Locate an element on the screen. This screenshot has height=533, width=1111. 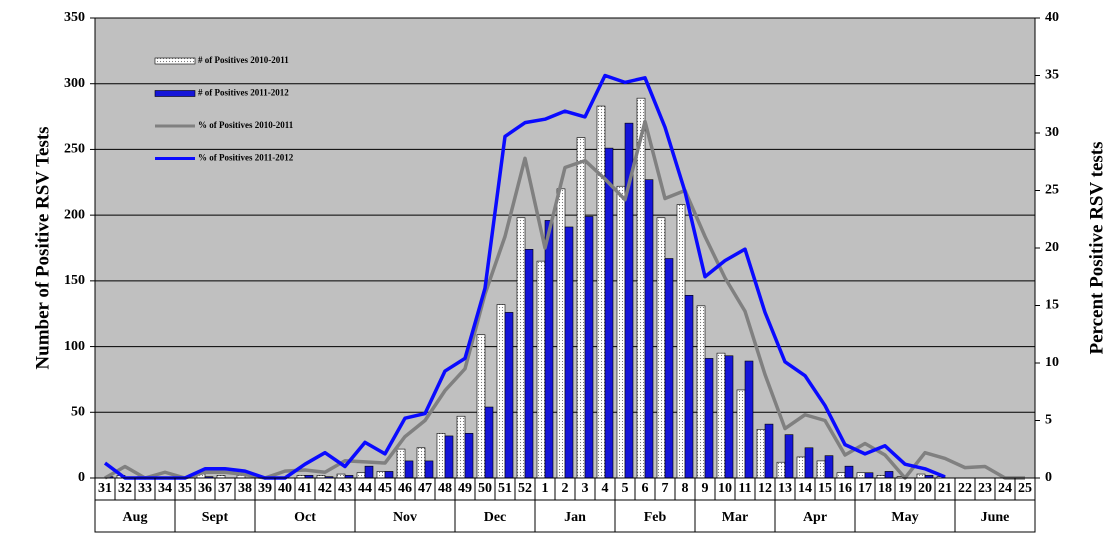
y2-tick-label: 20 is located at coordinates (1052, 247).